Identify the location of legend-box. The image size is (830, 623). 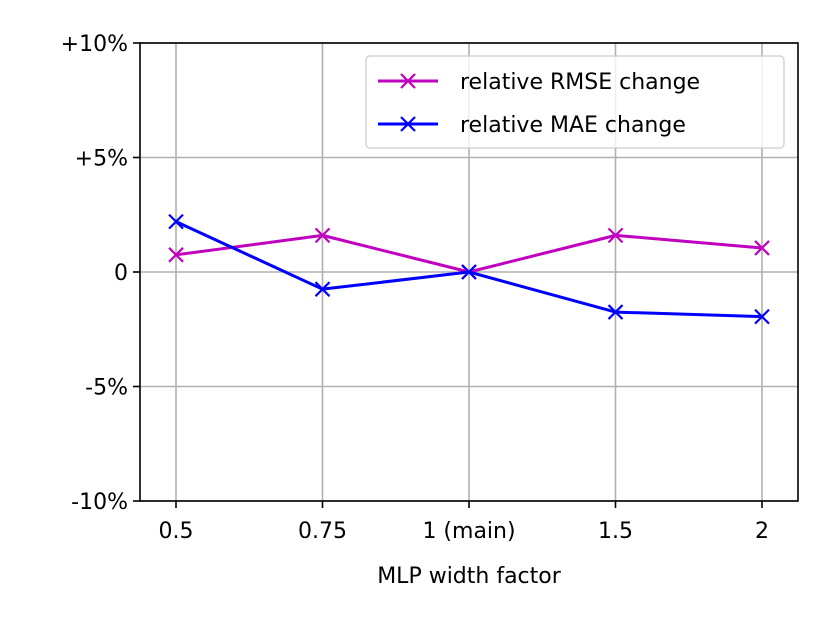
(575, 102).